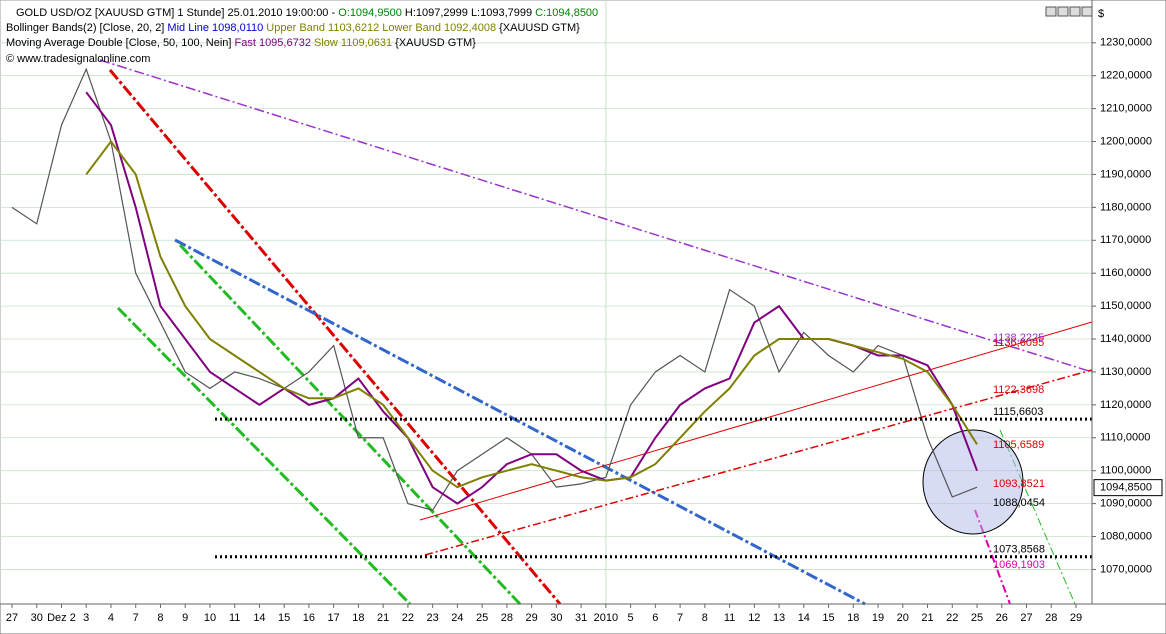 The image size is (1166, 634). I want to click on y-tick-label: 1170,0000, so click(1125, 240).